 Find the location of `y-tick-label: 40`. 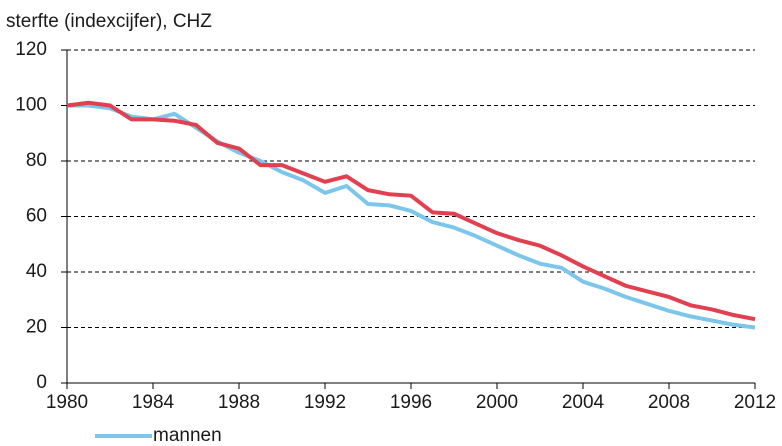

y-tick-label: 40 is located at coordinates (36, 271).